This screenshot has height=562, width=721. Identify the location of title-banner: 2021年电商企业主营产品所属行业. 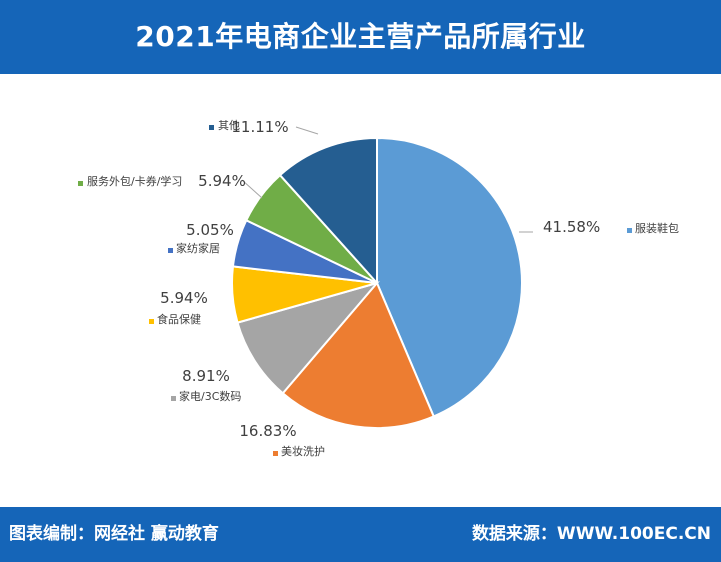
(360, 37).